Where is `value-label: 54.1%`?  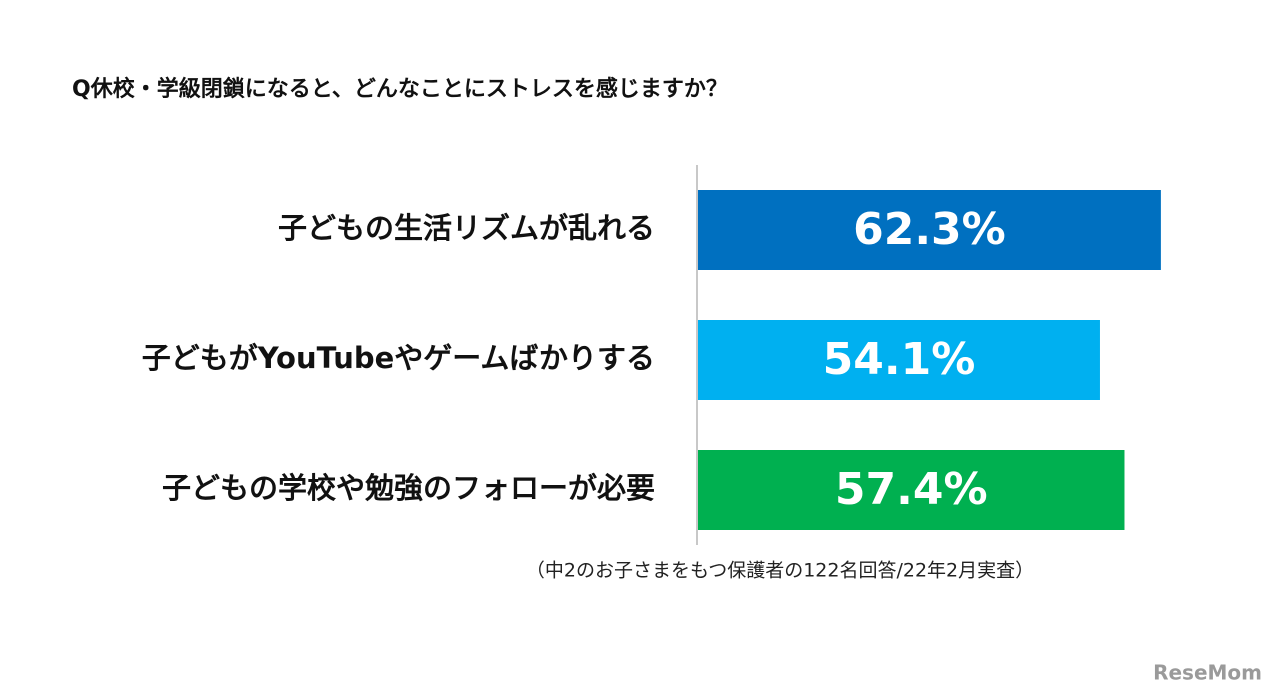 value-label: 54.1% is located at coordinates (899, 359).